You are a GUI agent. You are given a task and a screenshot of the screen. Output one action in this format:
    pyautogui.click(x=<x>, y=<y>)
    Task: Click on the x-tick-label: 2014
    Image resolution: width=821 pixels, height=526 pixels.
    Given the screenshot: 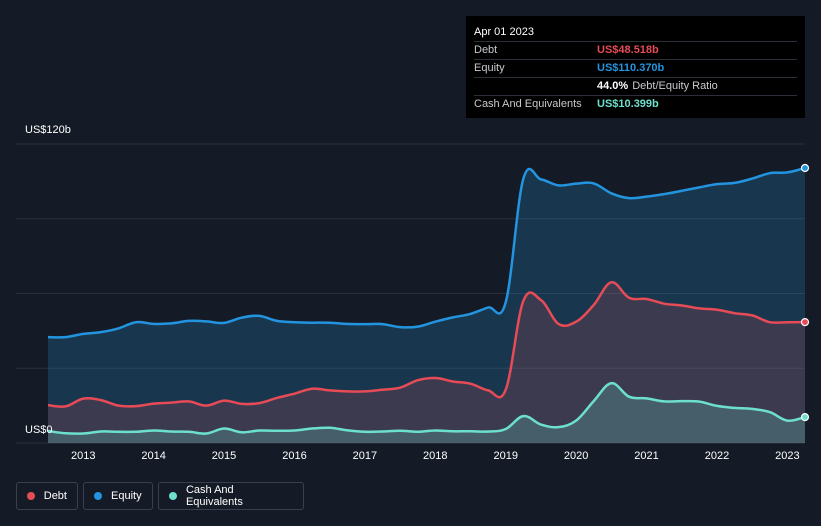 What is the action you would take?
    pyautogui.click(x=153, y=456)
    